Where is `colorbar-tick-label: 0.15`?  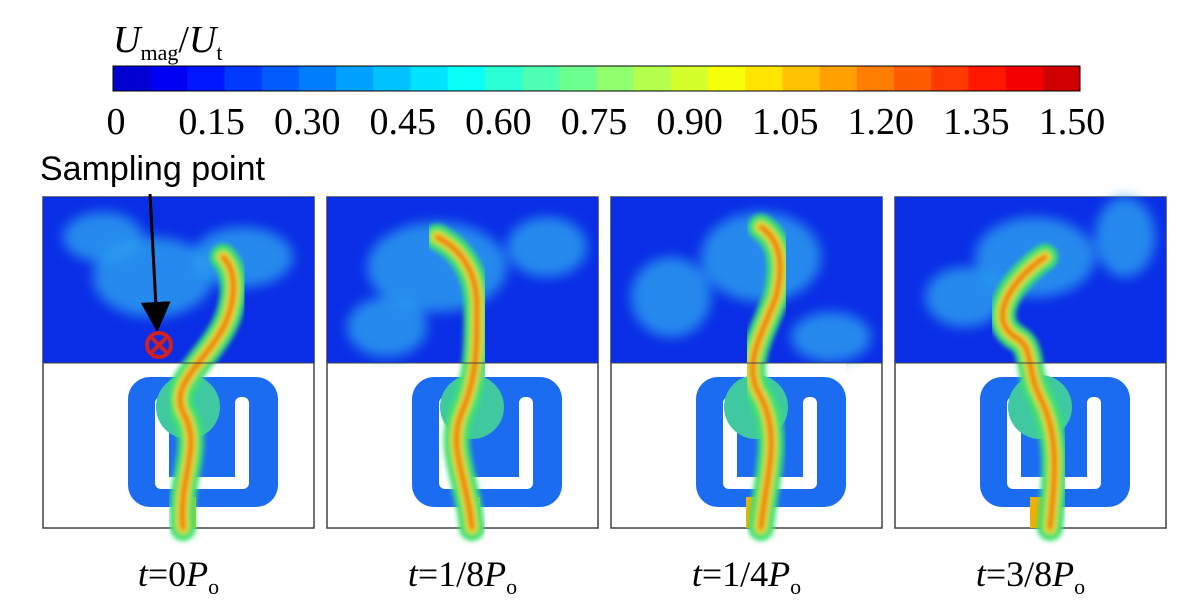 colorbar-tick-label: 0.15 is located at coordinates (211, 122).